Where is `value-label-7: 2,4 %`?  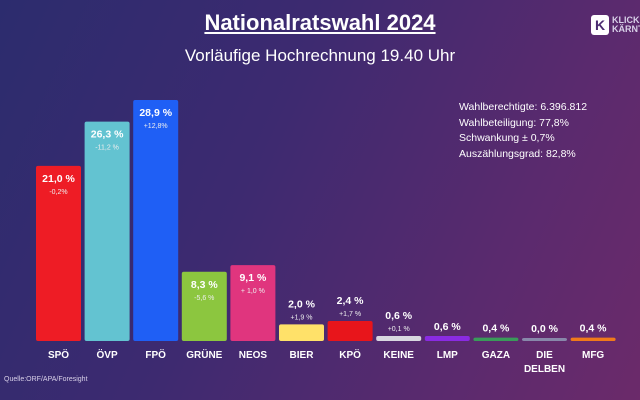 value-label-7: 2,4 % is located at coordinates (351, 301).